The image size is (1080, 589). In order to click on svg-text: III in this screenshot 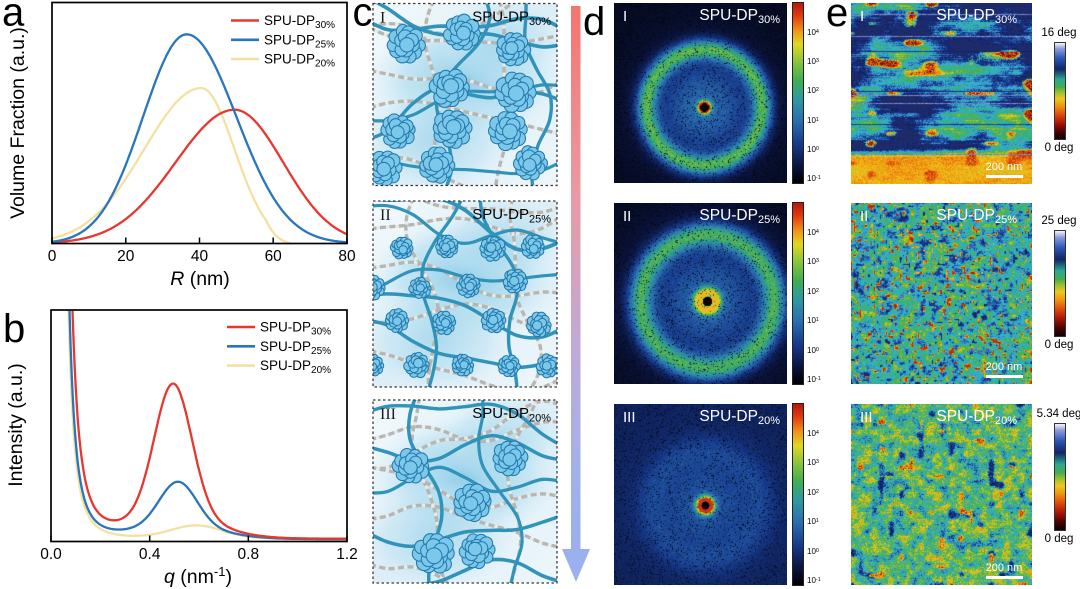, I will do `click(388, 414)`.